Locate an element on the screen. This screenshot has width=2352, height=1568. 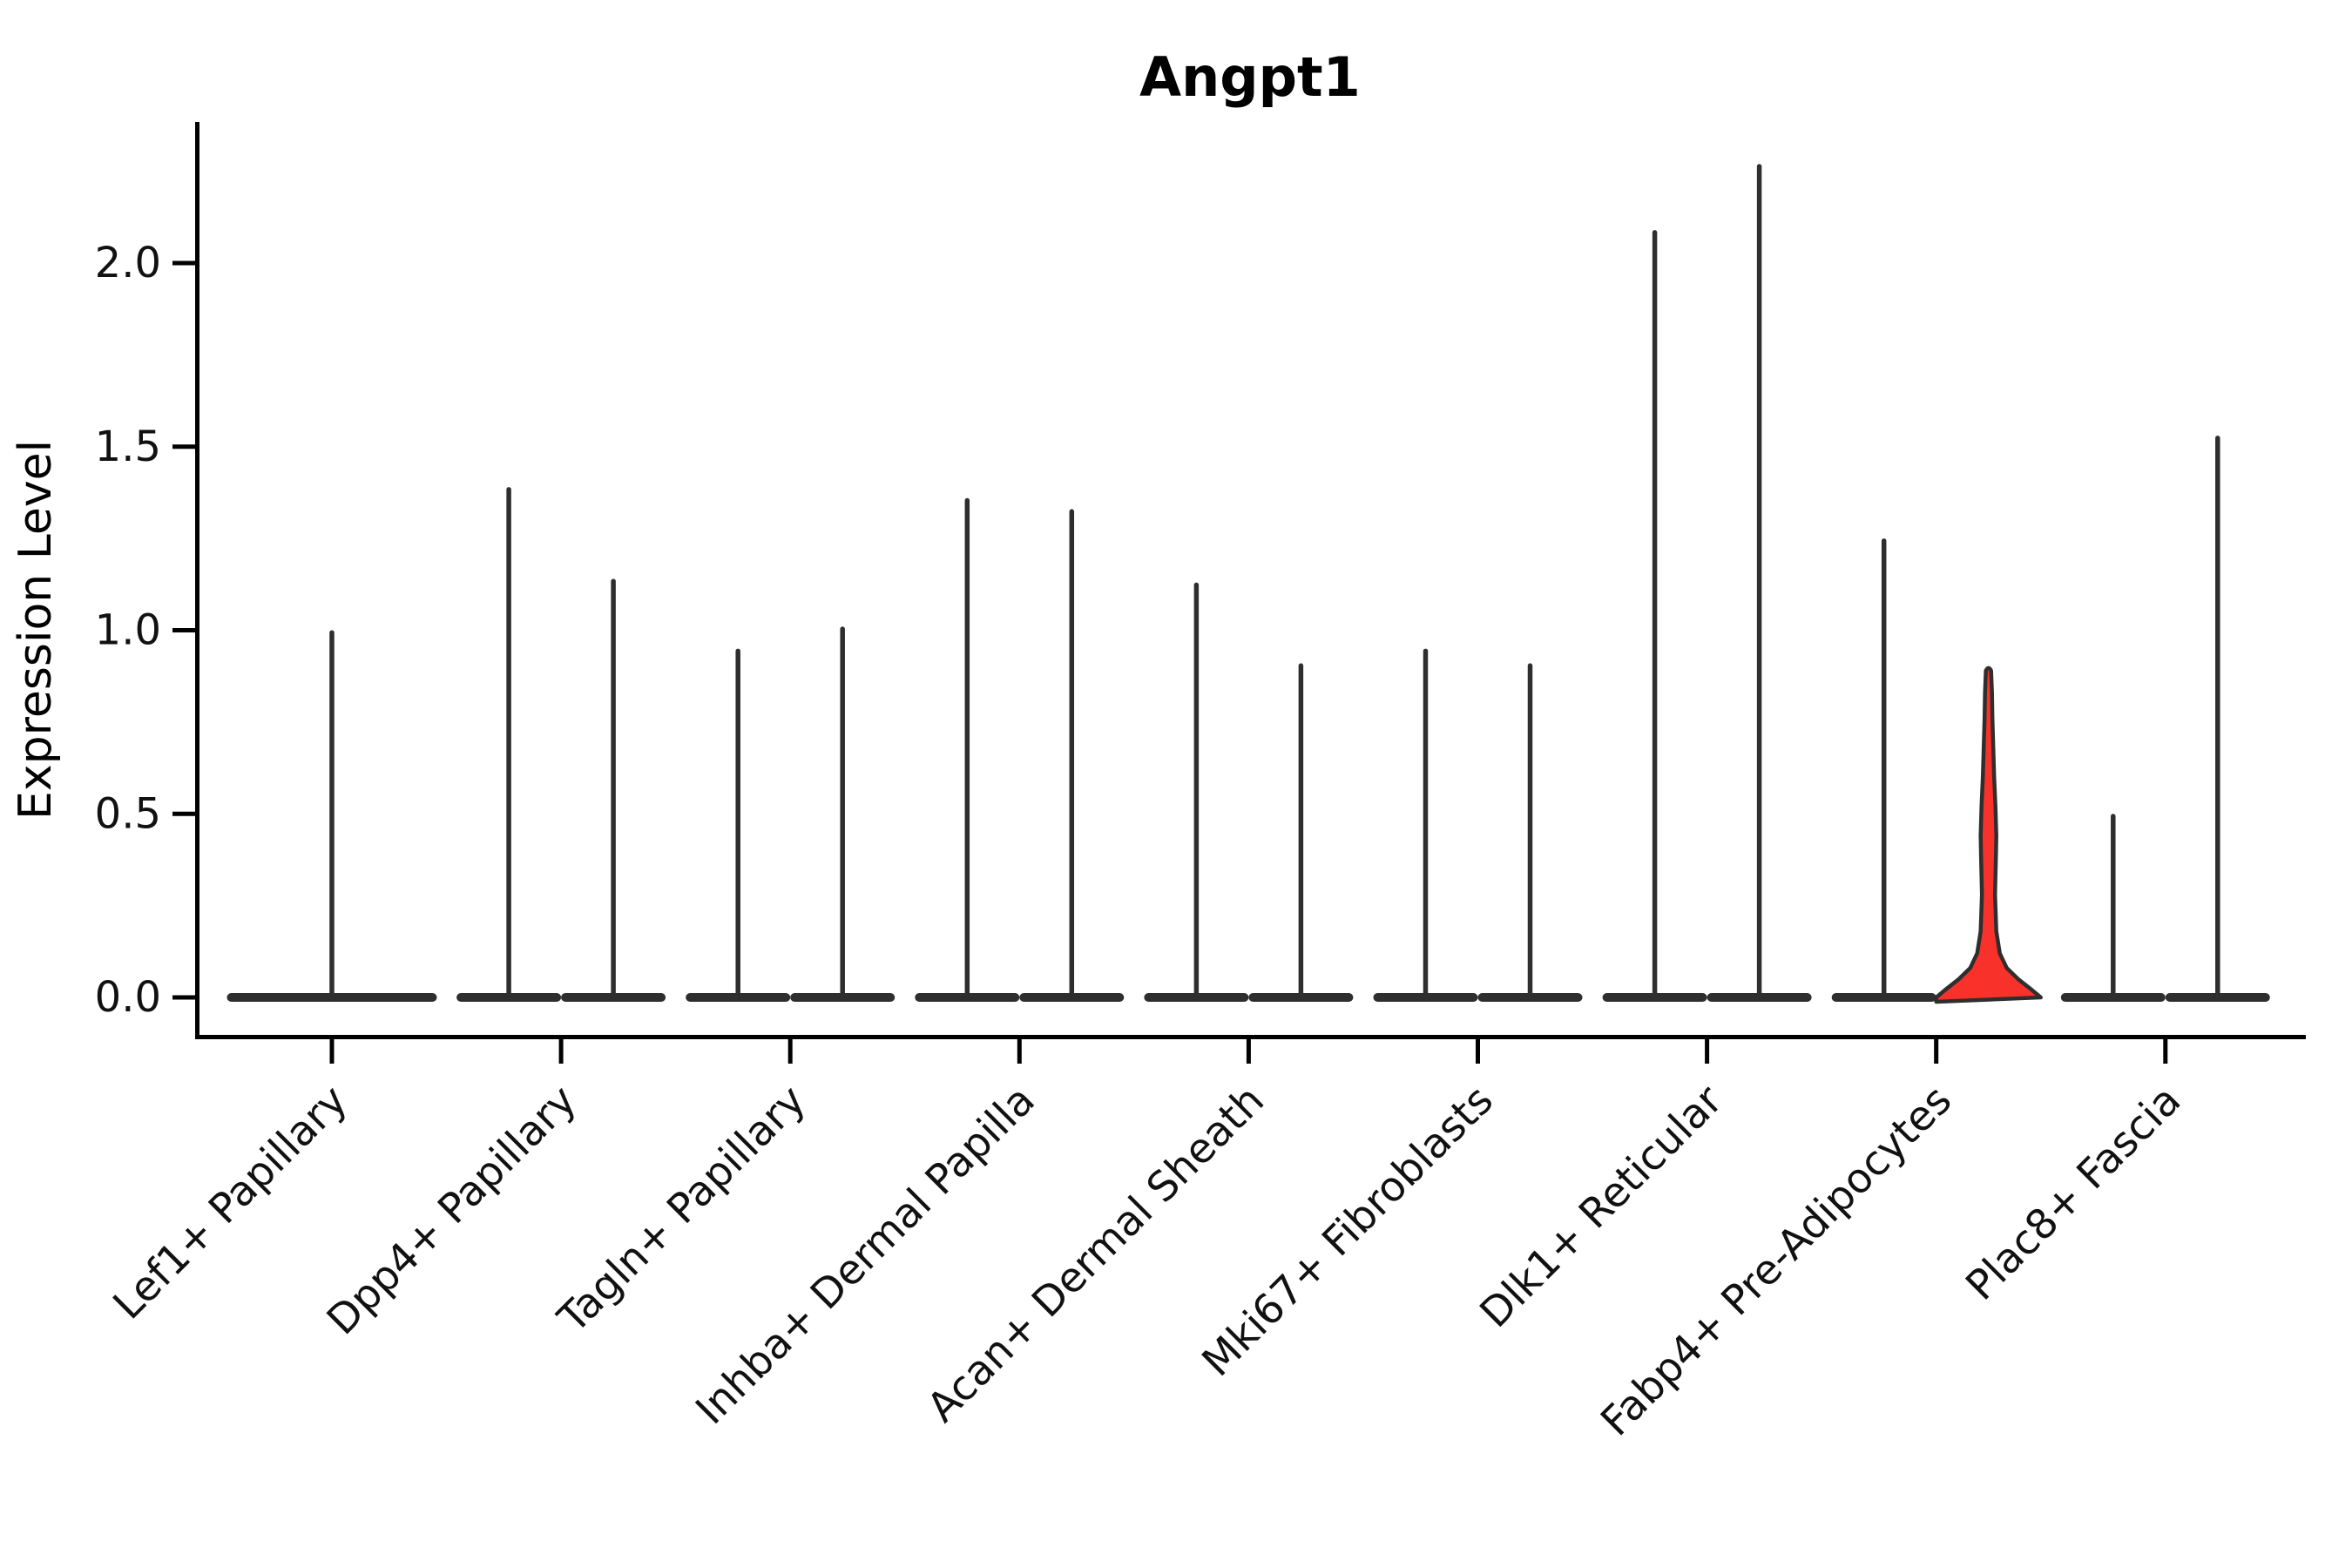
chart-title: Angpt1 is located at coordinates (1250, 77).